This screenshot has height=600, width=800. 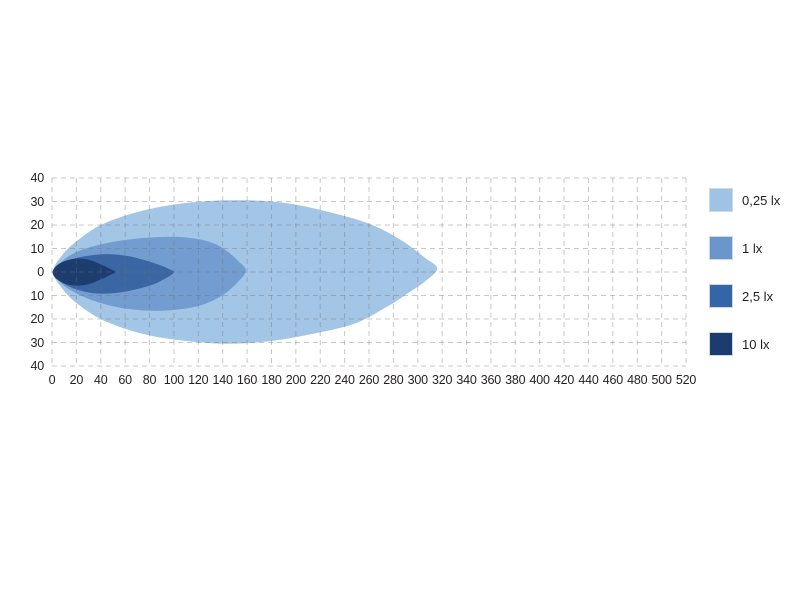 What do you see at coordinates (721, 344) in the screenshot?
I see `legend-swatch-10lx` at bounding box center [721, 344].